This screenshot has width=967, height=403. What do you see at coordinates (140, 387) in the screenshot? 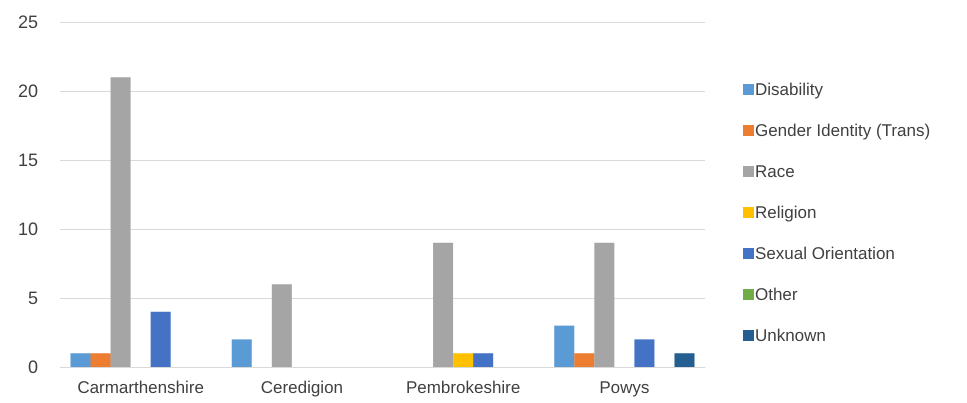
I see `x-tick-label: Carmarthenshire` at bounding box center [140, 387].